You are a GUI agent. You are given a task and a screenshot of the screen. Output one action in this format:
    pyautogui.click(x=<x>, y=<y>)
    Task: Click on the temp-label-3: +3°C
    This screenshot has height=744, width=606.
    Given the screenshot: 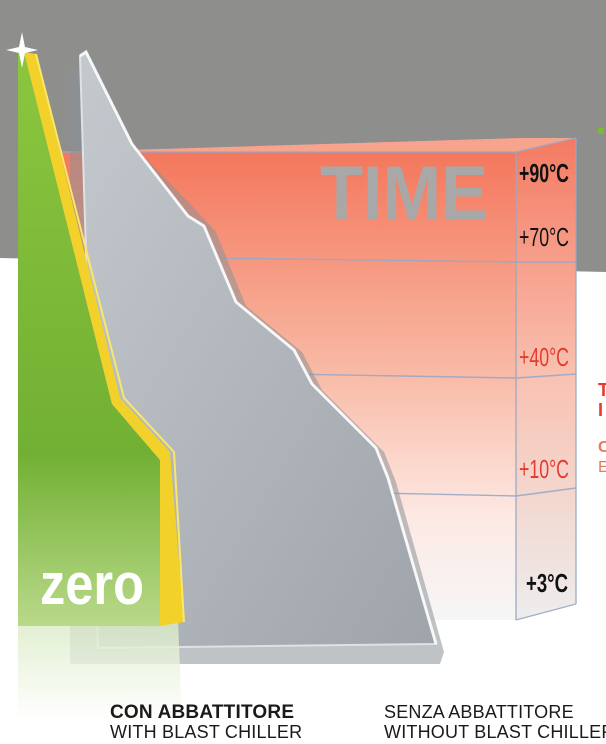 What is the action you would take?
    pyautogui.click(x=547, y=583)
    